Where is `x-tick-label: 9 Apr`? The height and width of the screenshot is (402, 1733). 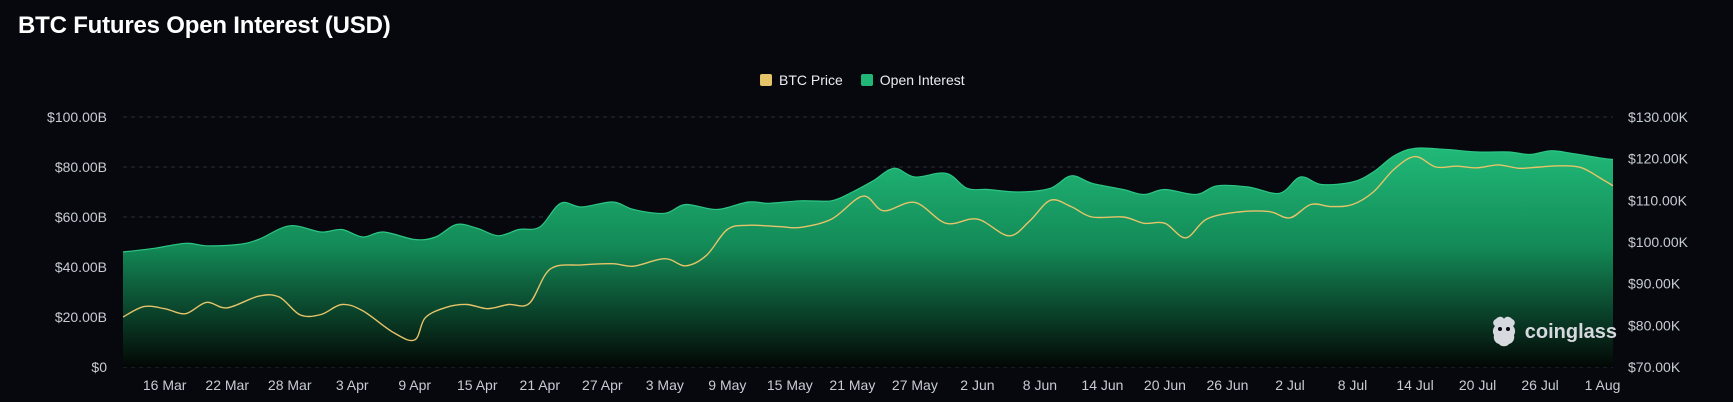 x-tick-label: 9 Apr is located at coordinates (414, 385).